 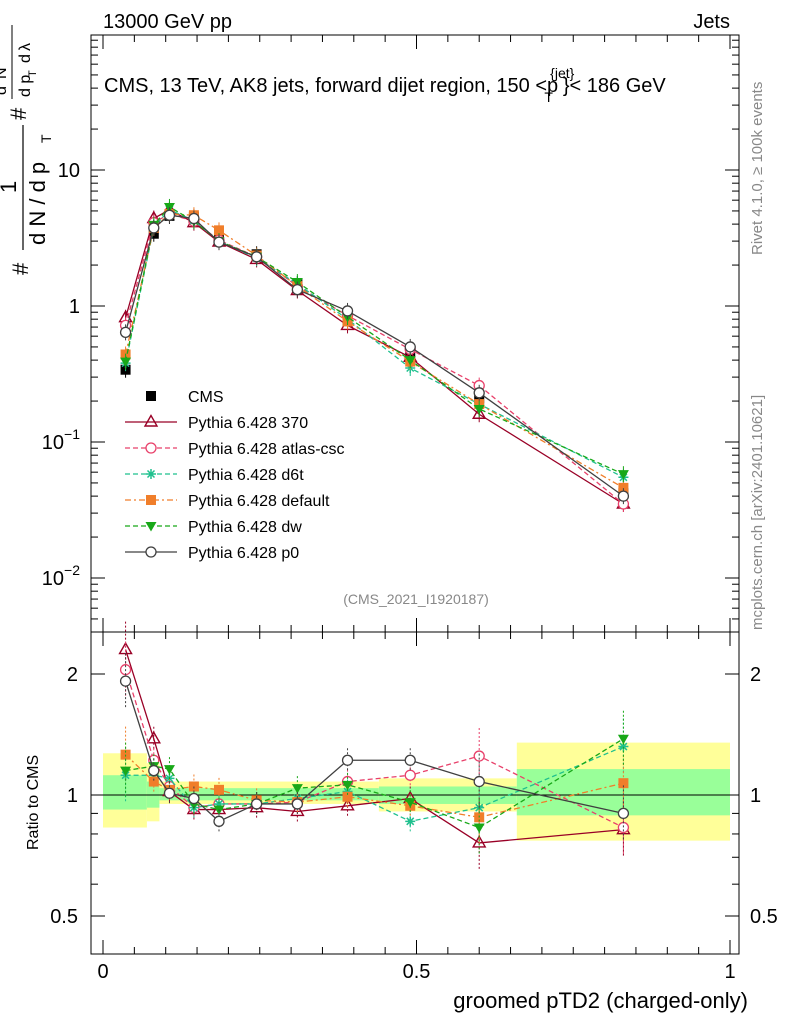 What do you see at coordinates (416, 599) in the screenshot?
I see `analysis-id: (CMS_2021_I1920187)` at bounding box center [416, 599].